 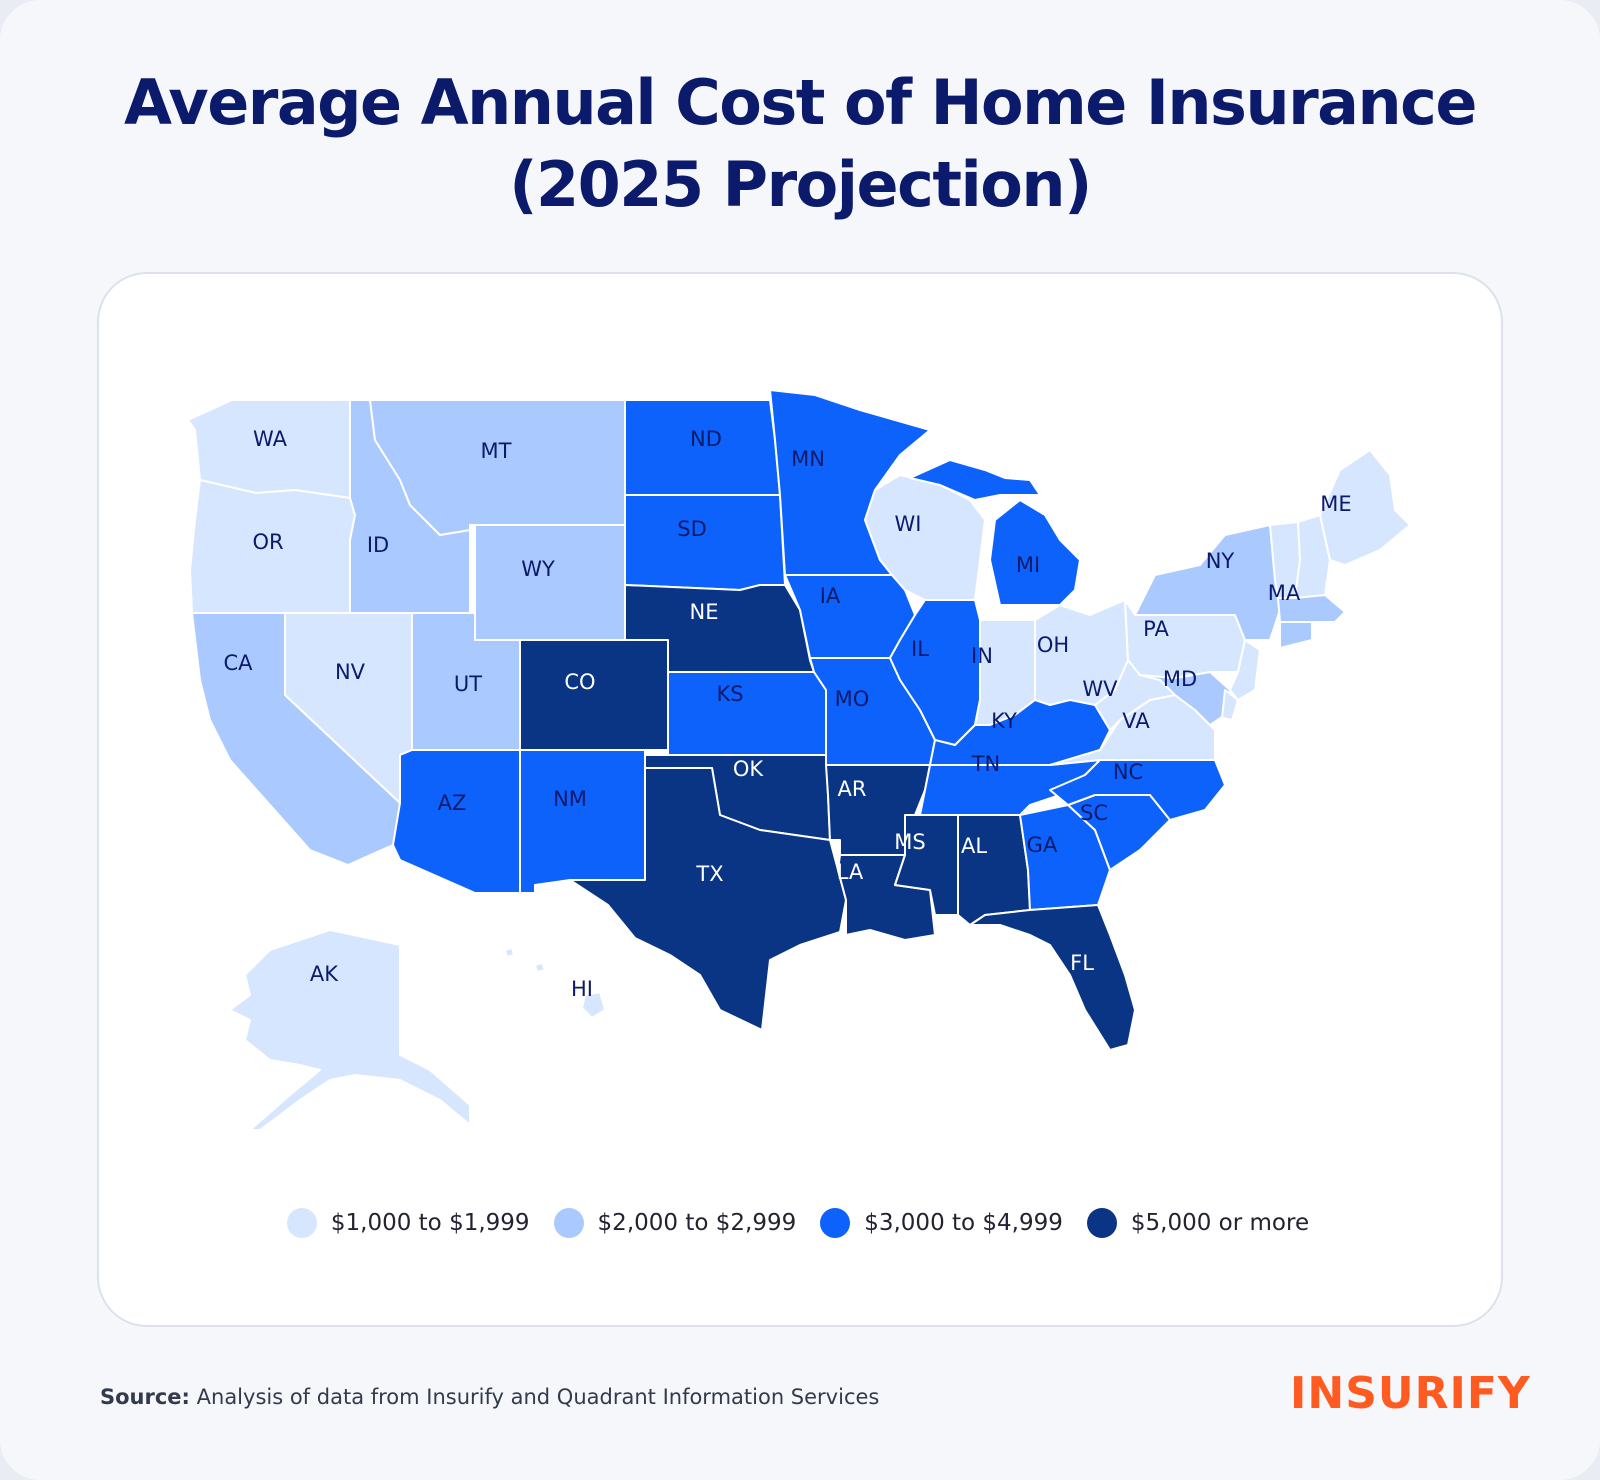 What do you see at coordinates (1296, 635) in the screenshot?
I see `state-ct` at bounding box center [1296, 635].